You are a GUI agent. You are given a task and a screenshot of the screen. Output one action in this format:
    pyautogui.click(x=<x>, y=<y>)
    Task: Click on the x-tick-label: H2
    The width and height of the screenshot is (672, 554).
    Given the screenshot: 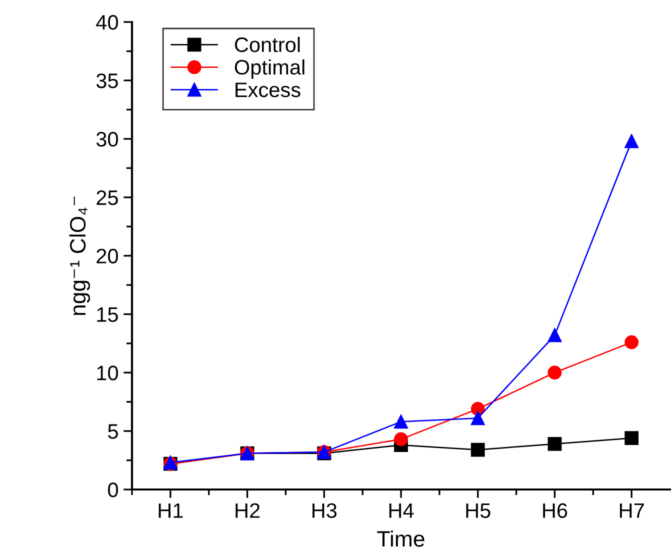 What is the action you would take?
    pyautogui.click(x=248, y=510)
    